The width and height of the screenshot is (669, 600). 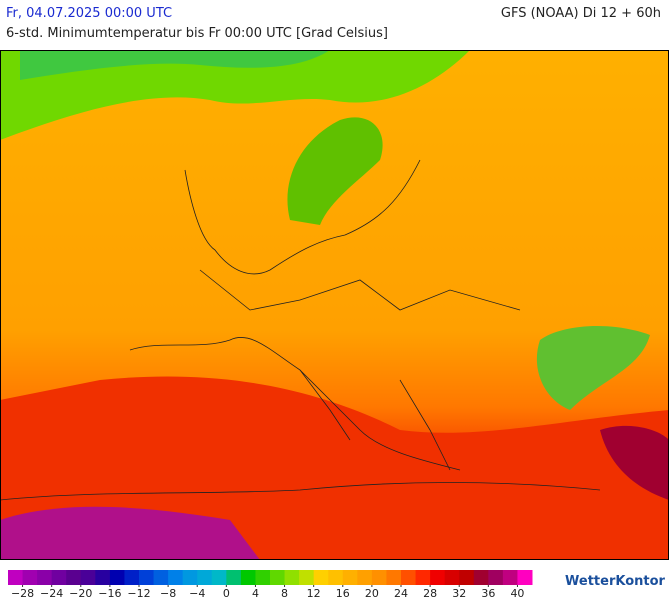 What do you see at coordinates (580, 13) in the screenshot?
I see `model: GFS (NOAA) Di 12 + 60h` at bounding box center [580, 13].